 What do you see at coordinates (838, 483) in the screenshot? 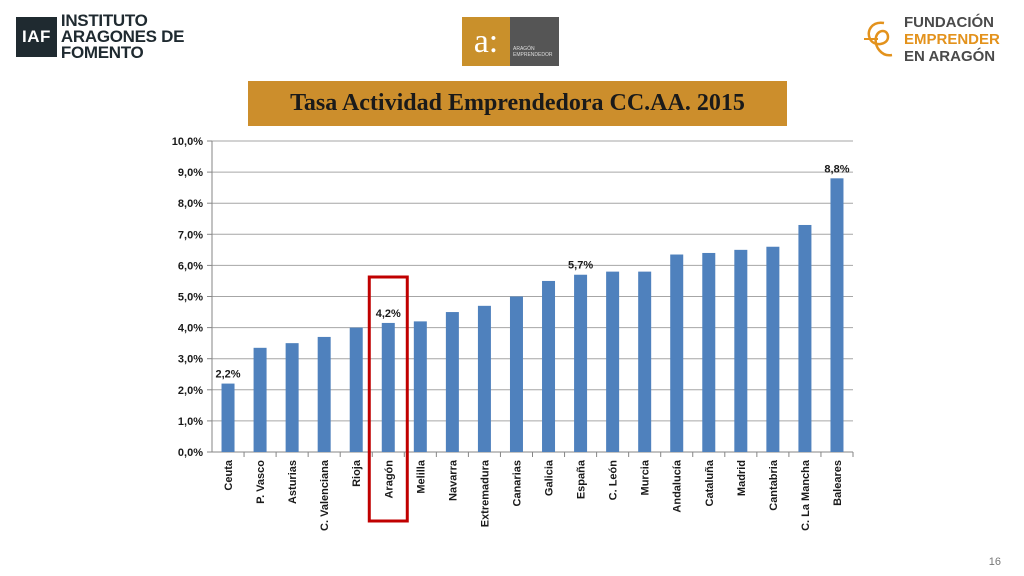
I see `x-category-label: Baleares` at bounding box center [838, 483].